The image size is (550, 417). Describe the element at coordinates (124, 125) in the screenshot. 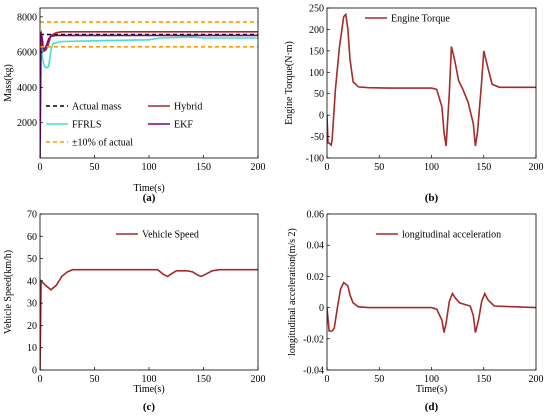

I see `legend: Actual mass Hybrid FFRLS EKF ±10% of actual` at that location.